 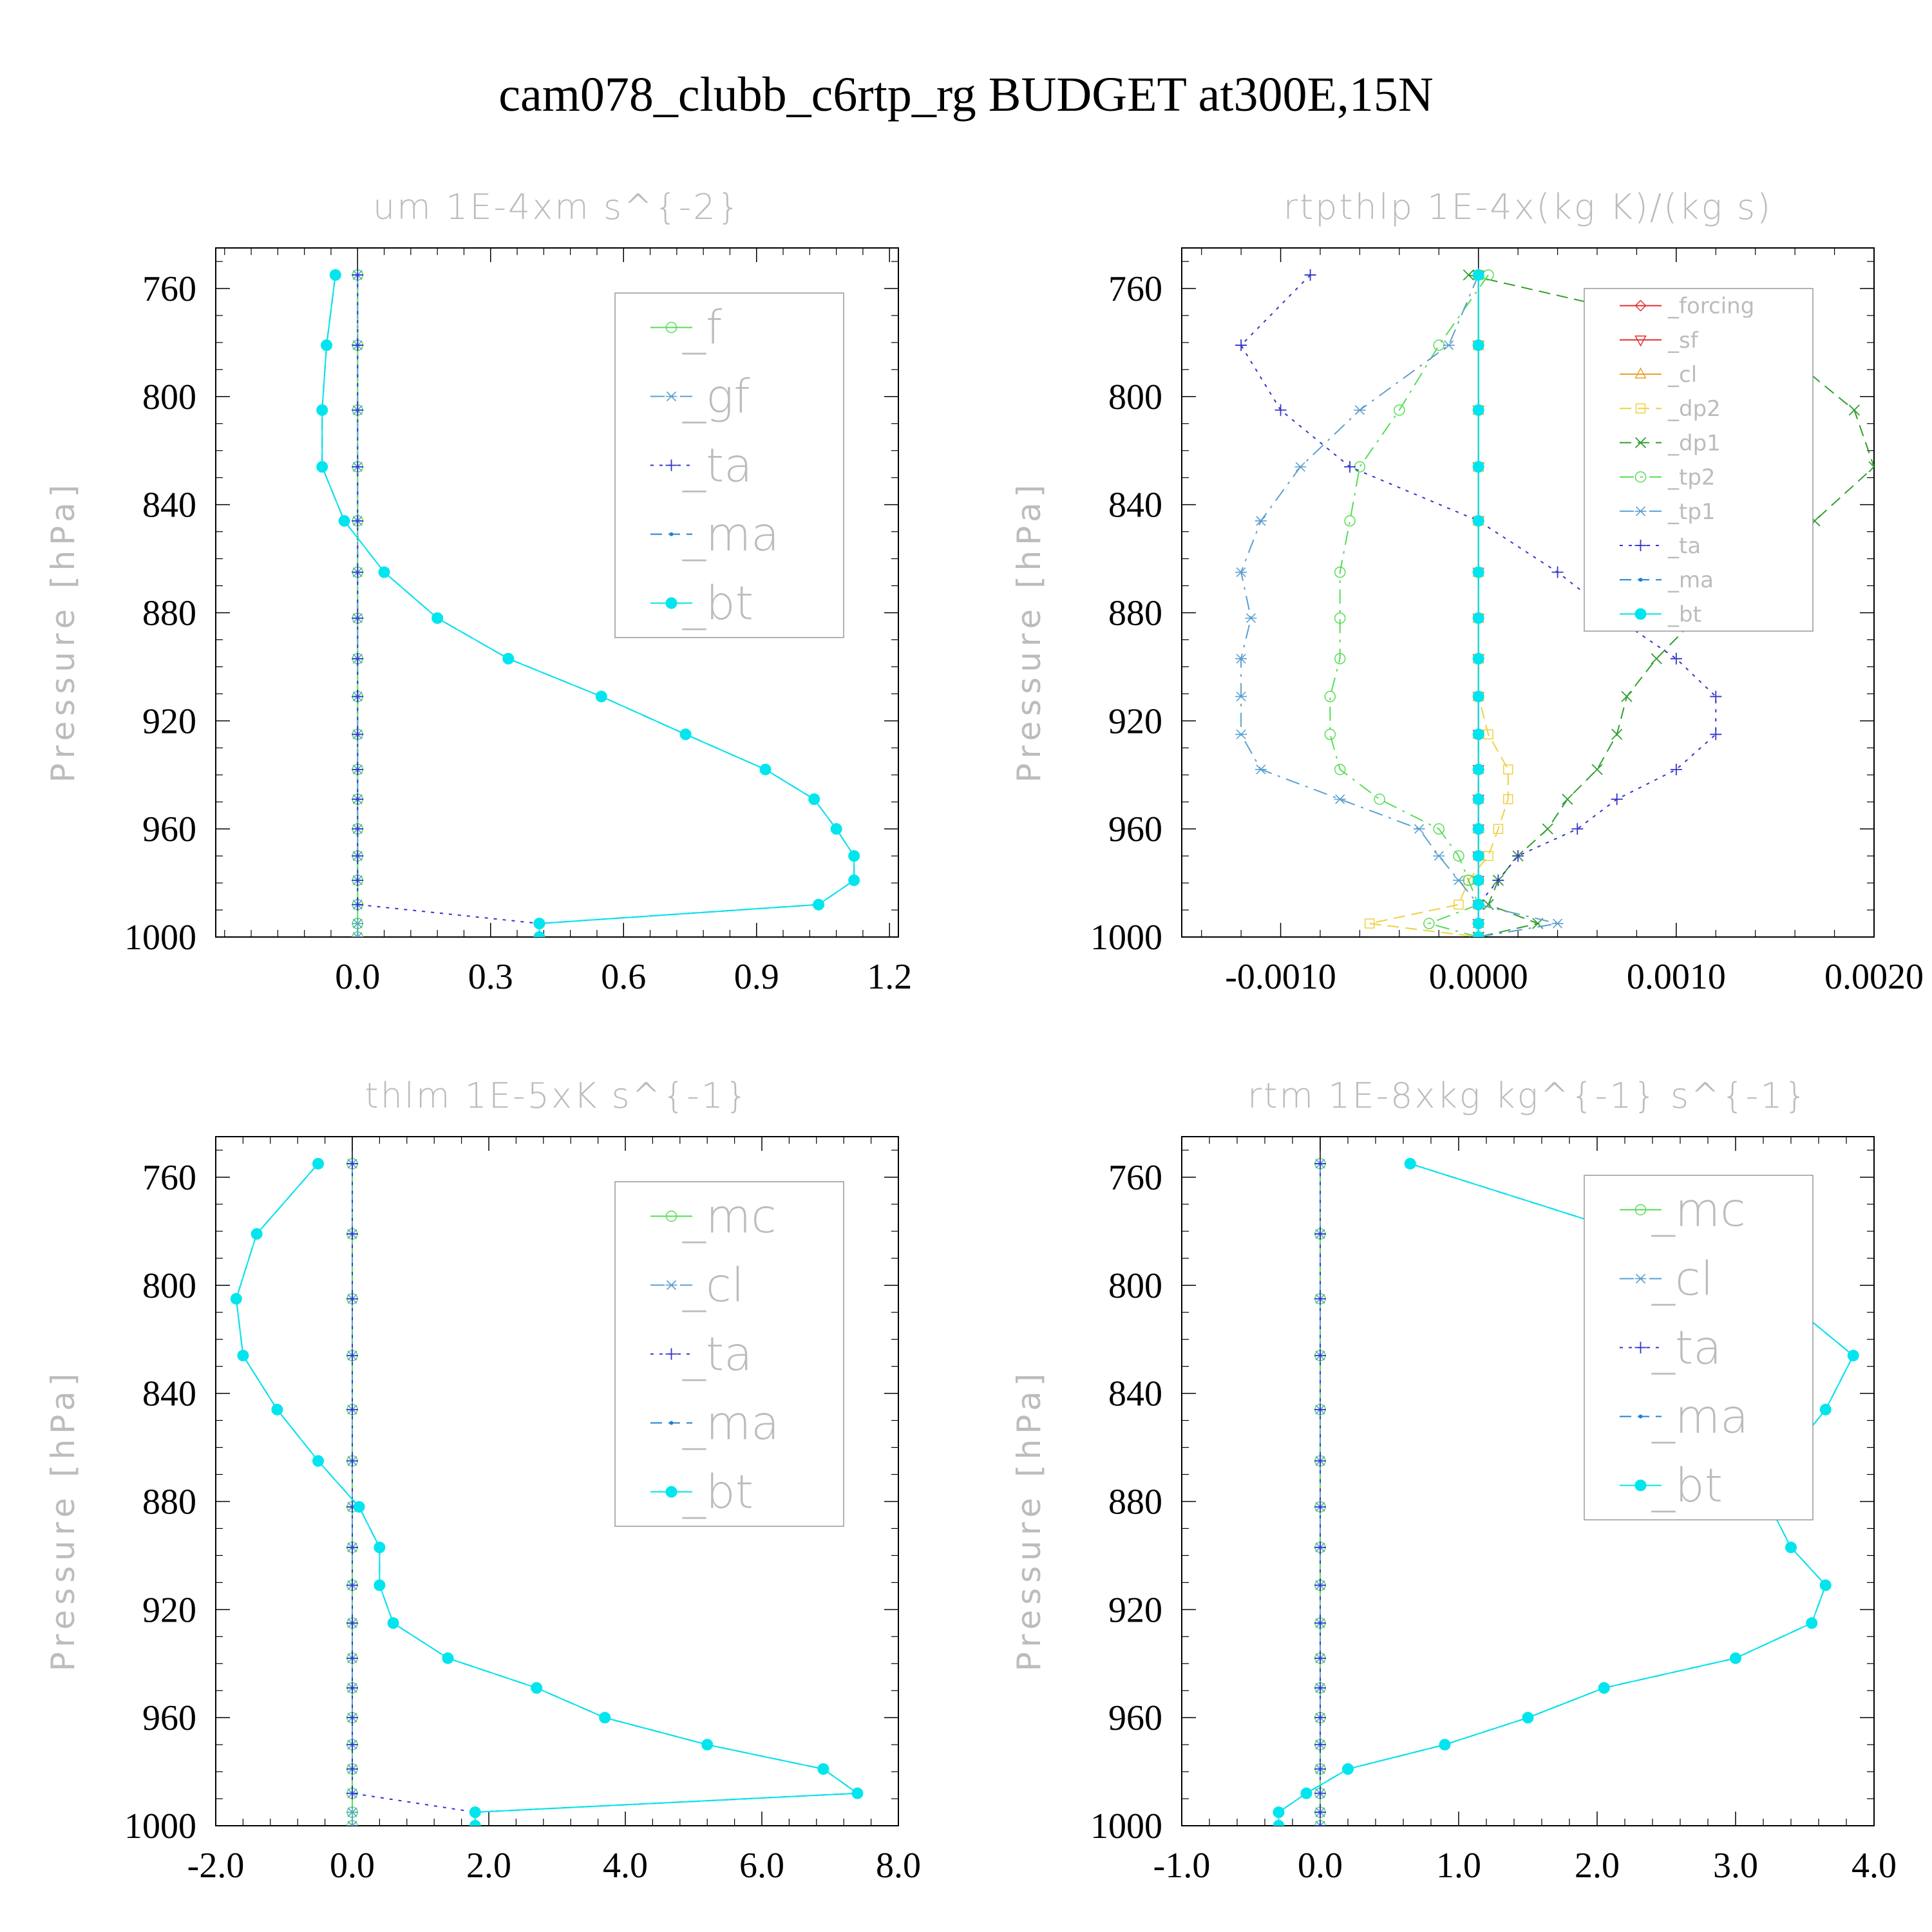 I want to click on y-axis-label: Pressure [hPa], so click(x=1029, y=1520).